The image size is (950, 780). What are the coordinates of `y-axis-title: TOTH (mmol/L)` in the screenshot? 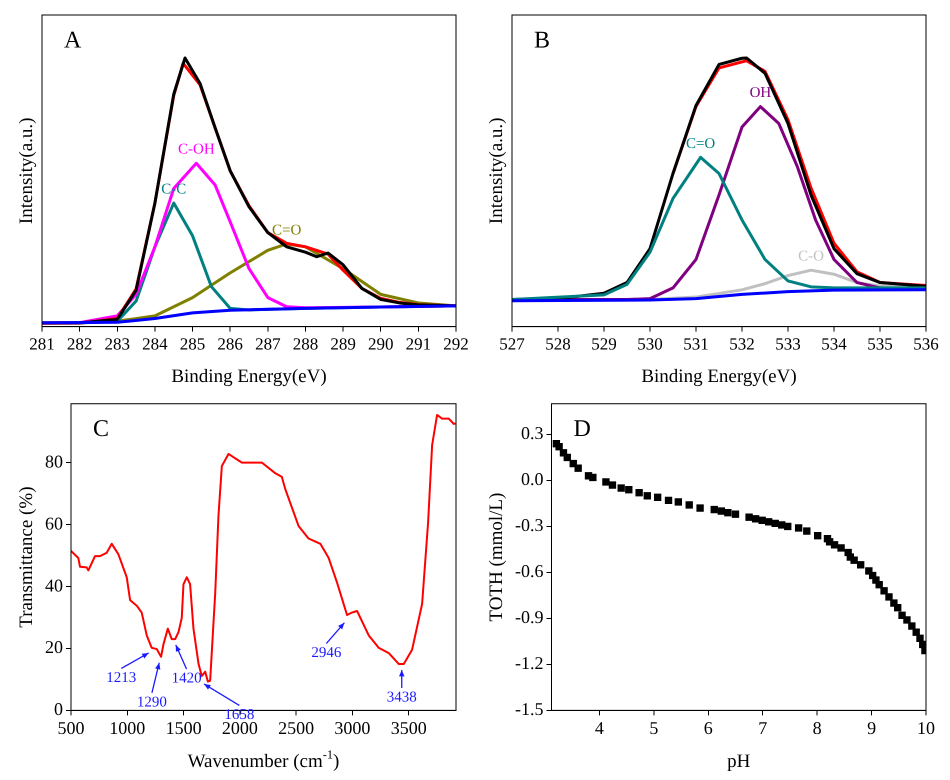 It's located at (496, 557).